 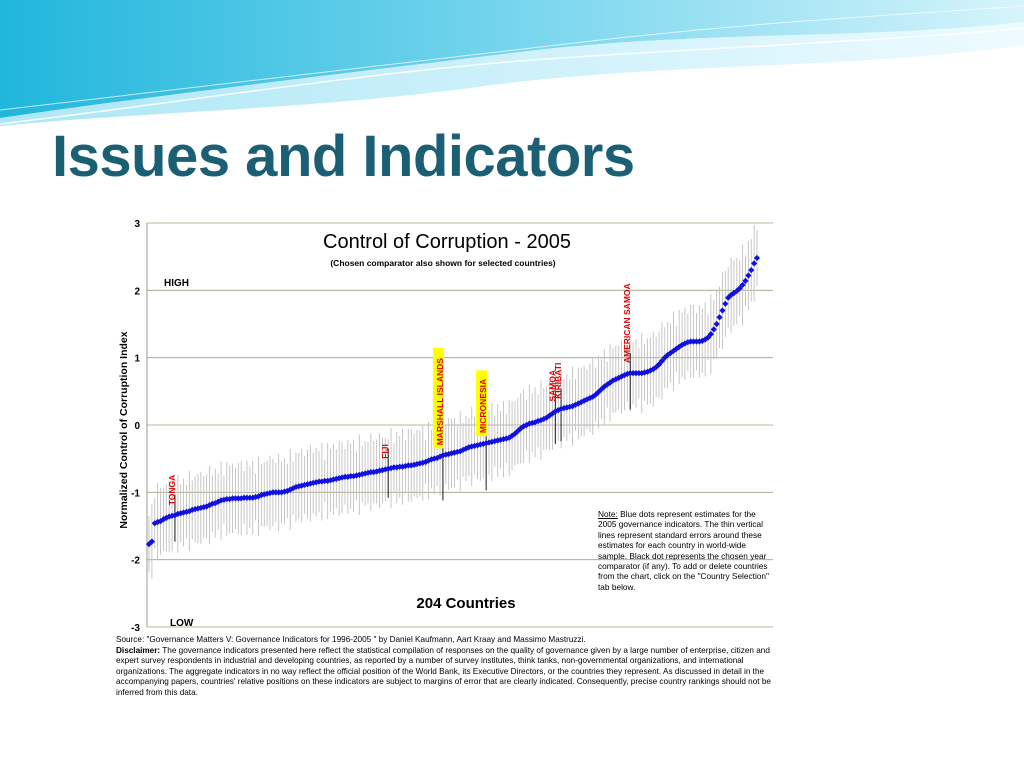 I want to click on y-tick-label: 0, so click(x=137, y=426).